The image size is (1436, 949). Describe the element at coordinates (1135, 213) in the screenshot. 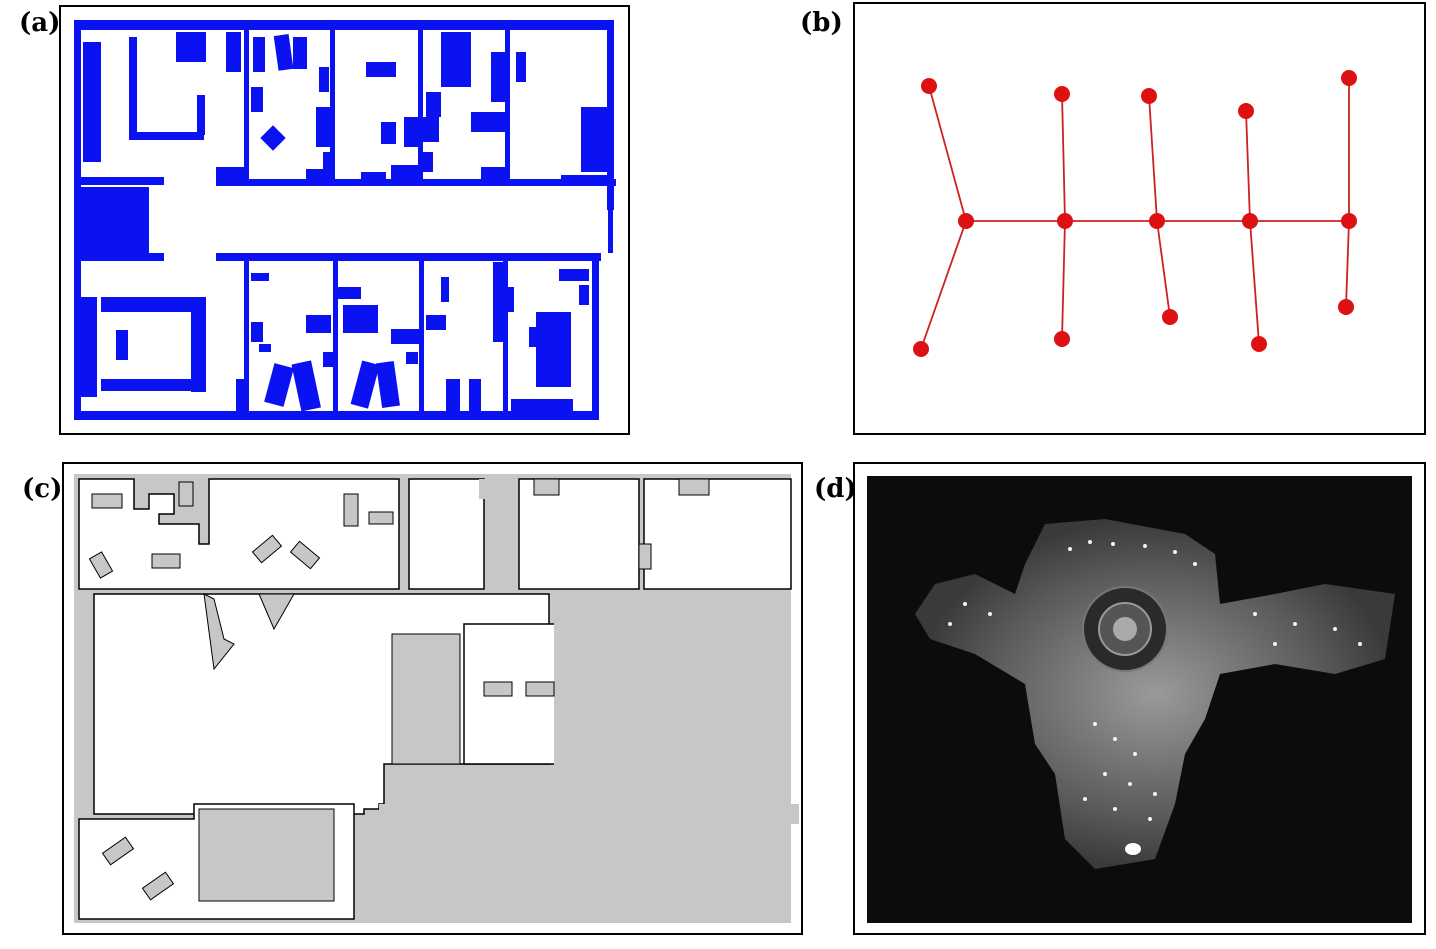

I see `topological-graph` at that location.